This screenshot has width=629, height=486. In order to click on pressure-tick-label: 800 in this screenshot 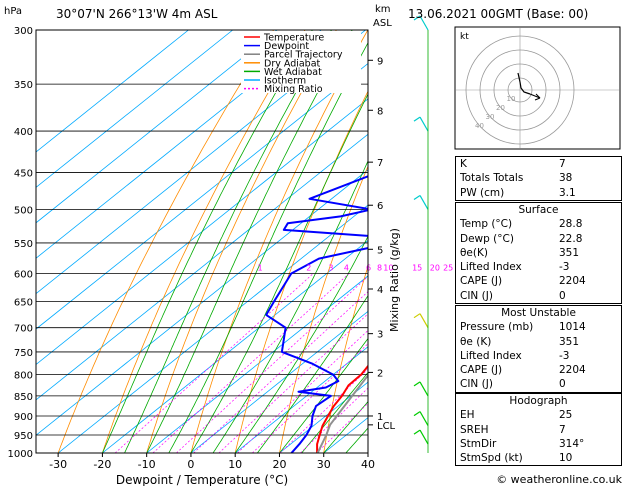, I will do `click(23, 376)`.